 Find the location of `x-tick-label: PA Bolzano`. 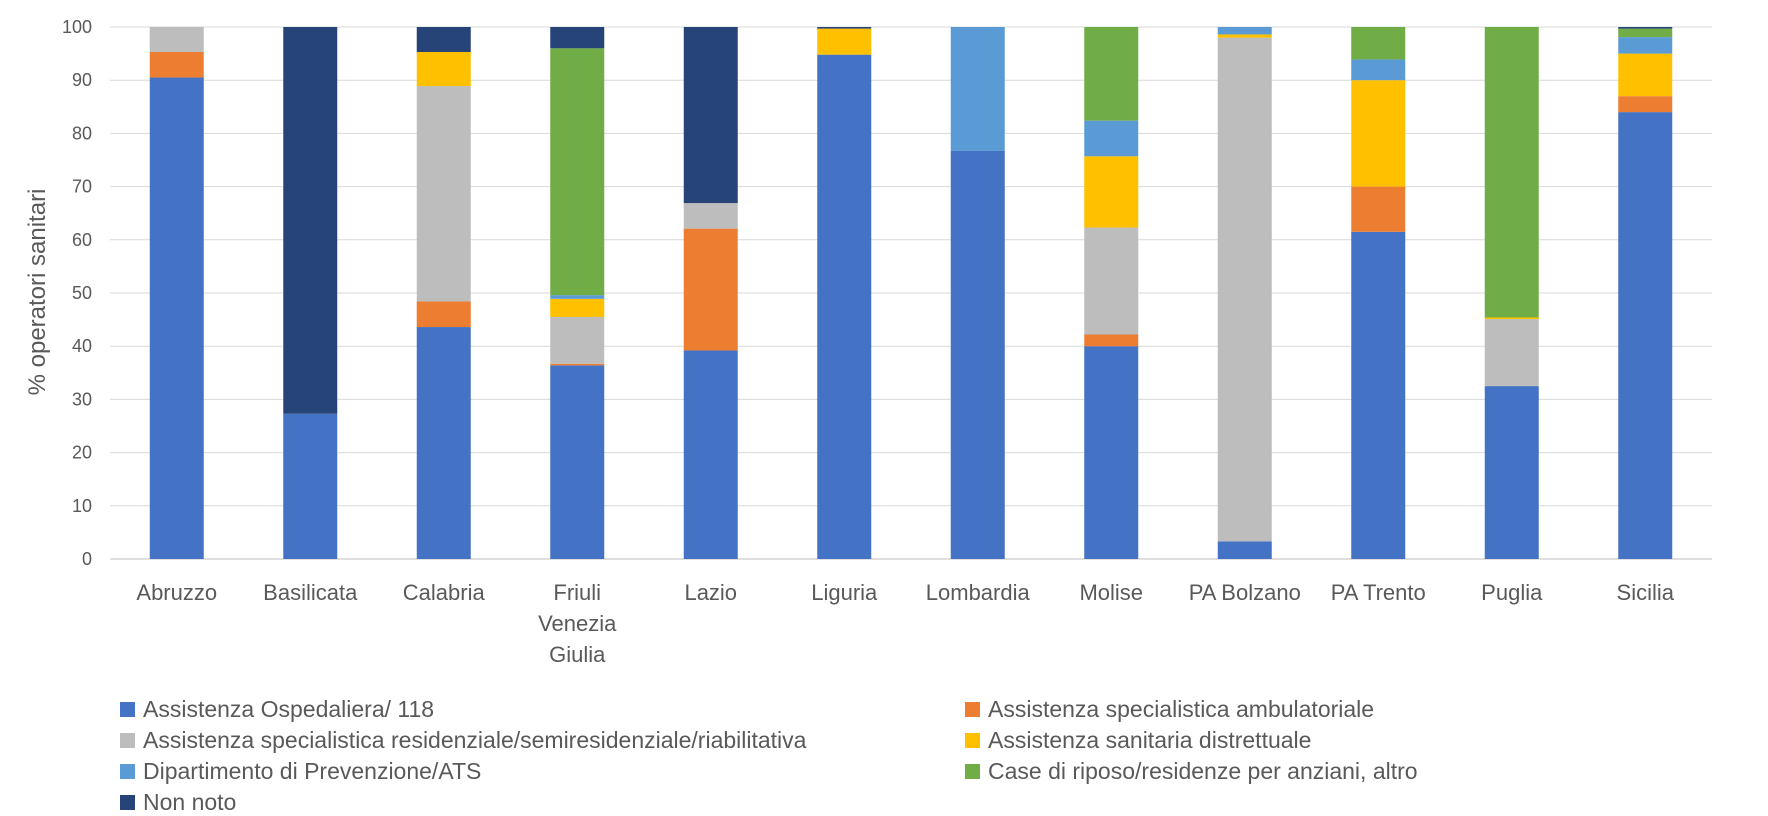

x-tick-label: PA Bolzano is located at coordinates (1245, 592).